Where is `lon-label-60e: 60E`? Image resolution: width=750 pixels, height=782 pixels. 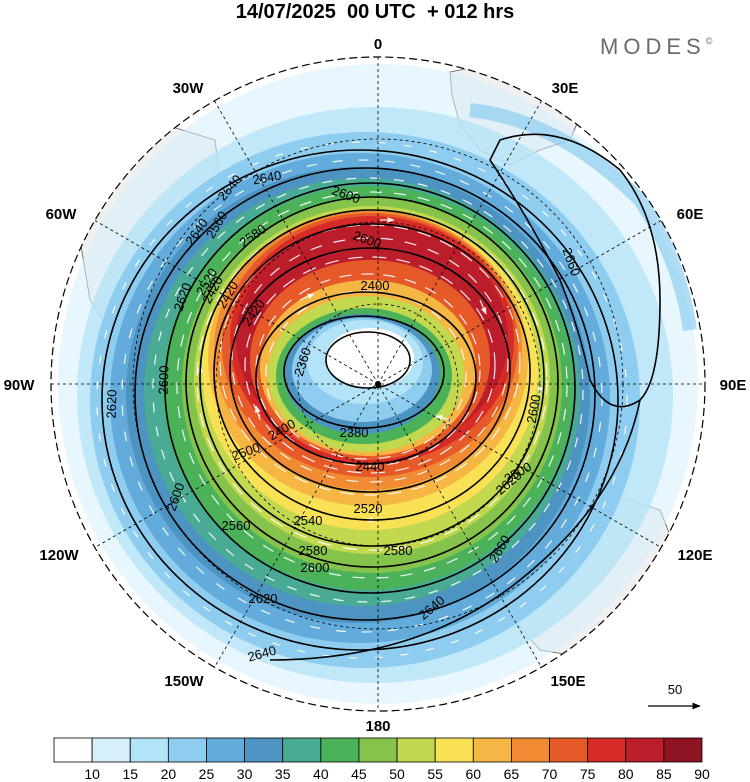 lon-label-60e: 60E is located at coordinates (690, 214).